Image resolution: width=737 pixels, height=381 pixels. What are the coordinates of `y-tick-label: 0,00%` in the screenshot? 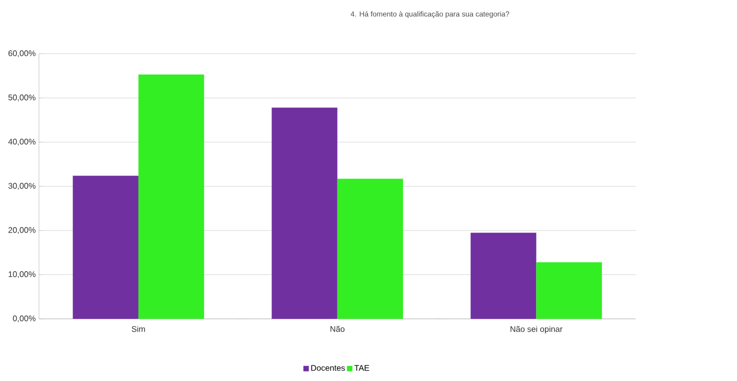 It's located at (24, 319).